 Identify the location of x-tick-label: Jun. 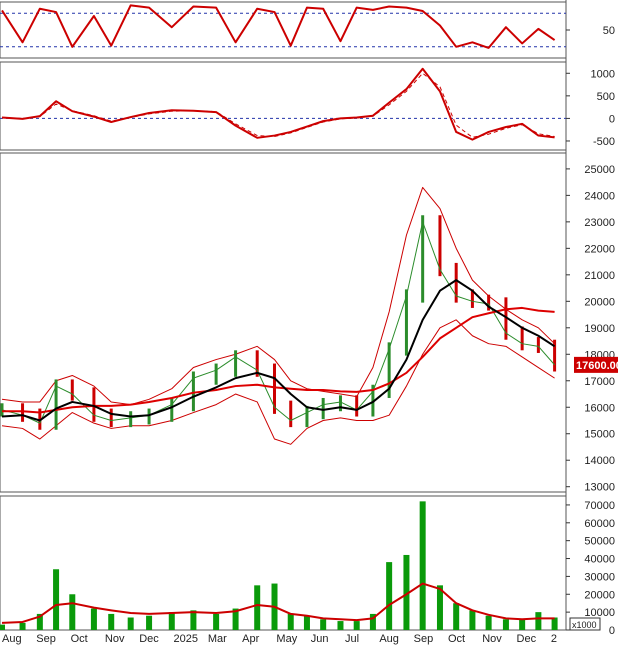
(320, 639).